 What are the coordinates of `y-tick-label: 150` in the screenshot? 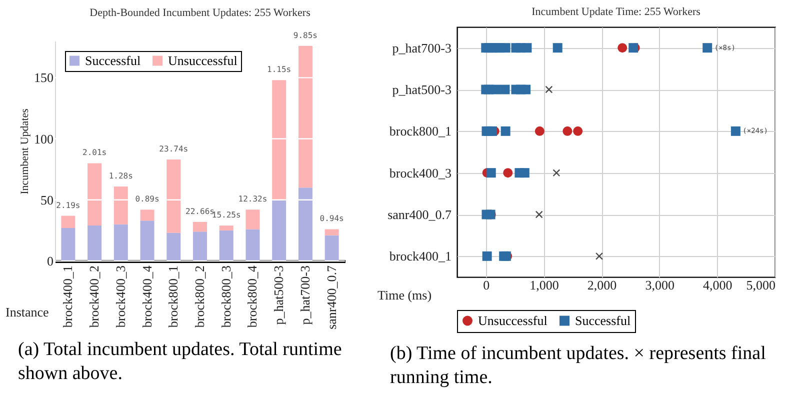 It's located at (44, 78).